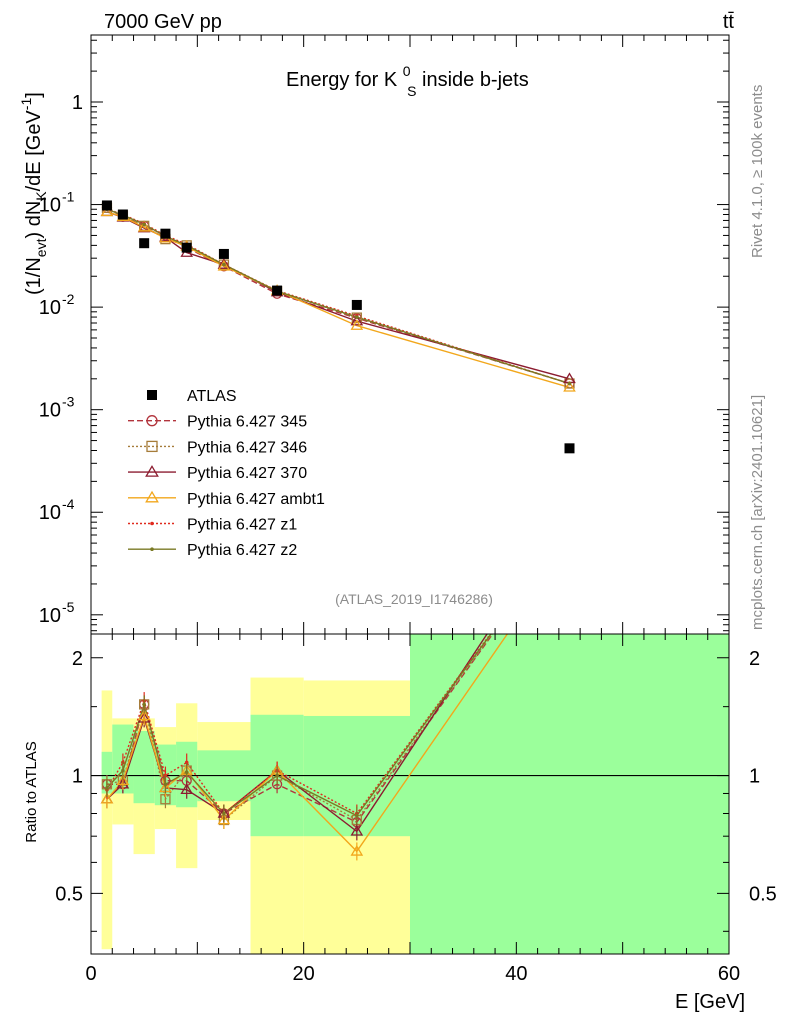 This screenshot has width=786, height=1024. Describe the element at coordinates (729, 974) in the screenshot. I see `x-tick-label: 60` at that location.